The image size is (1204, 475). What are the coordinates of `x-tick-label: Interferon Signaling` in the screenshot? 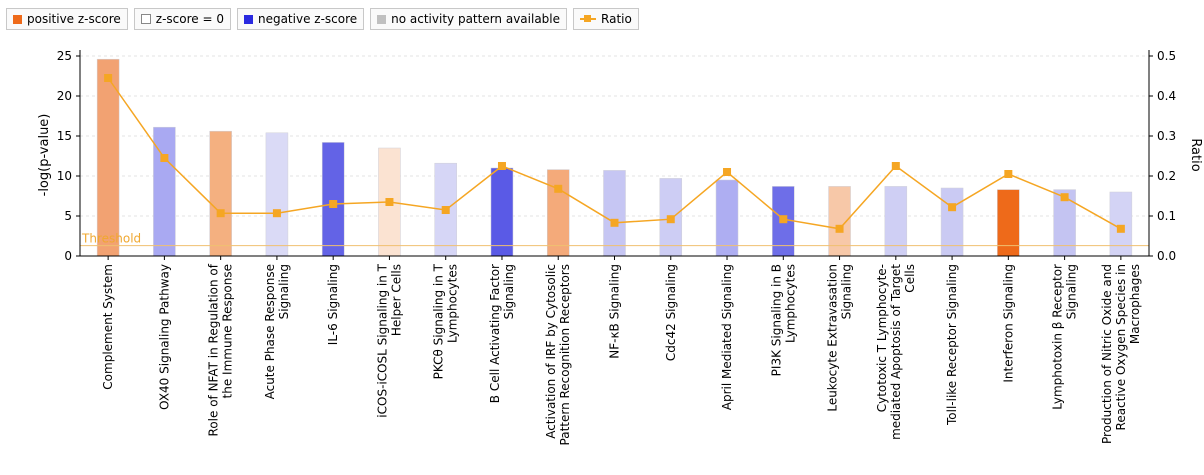 It's located at (1008, 323).